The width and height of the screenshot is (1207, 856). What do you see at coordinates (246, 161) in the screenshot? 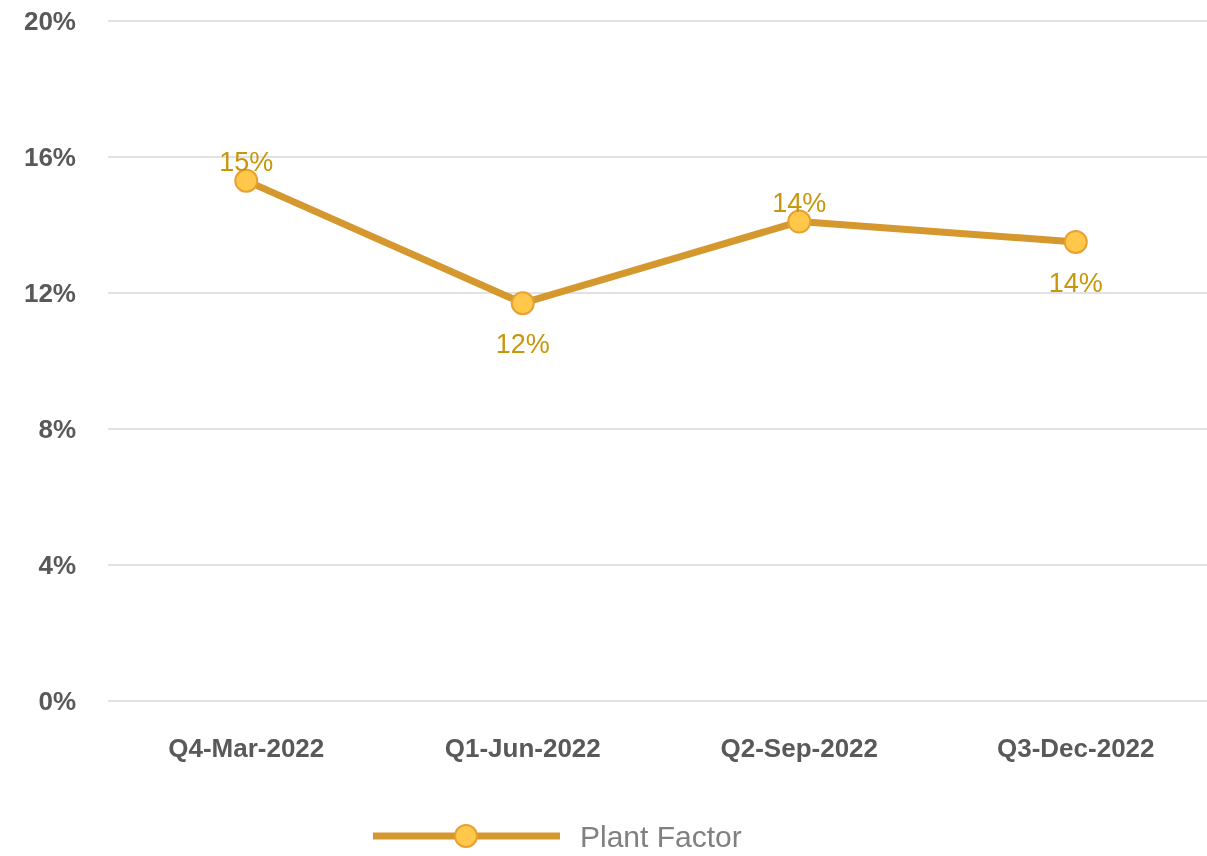
I see `data-label: 15%` at bounding box center [246, 161].